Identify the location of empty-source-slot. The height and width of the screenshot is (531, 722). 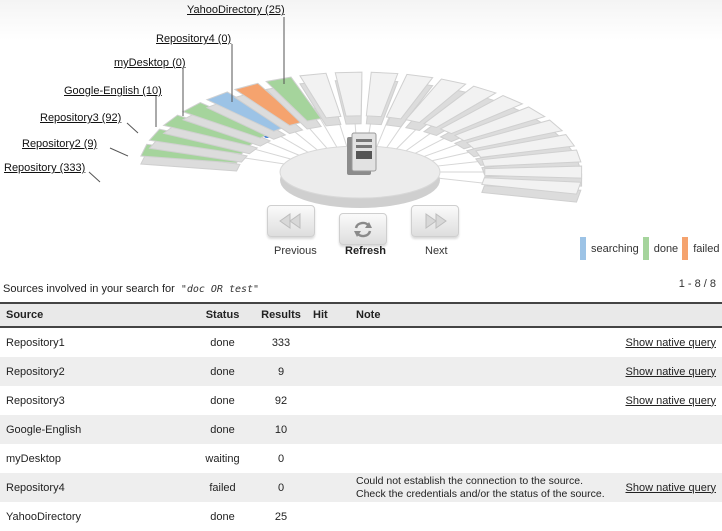
(533, 172).